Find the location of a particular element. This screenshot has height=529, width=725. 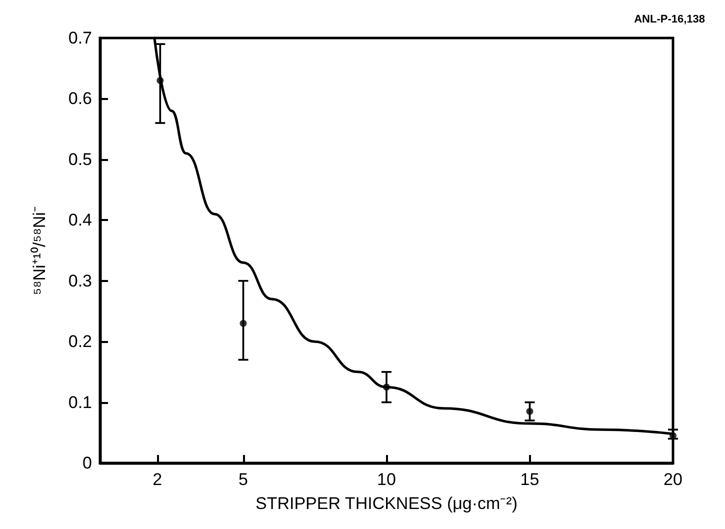

y-tick-label: 0.5 is located at coordinates (80, 159).